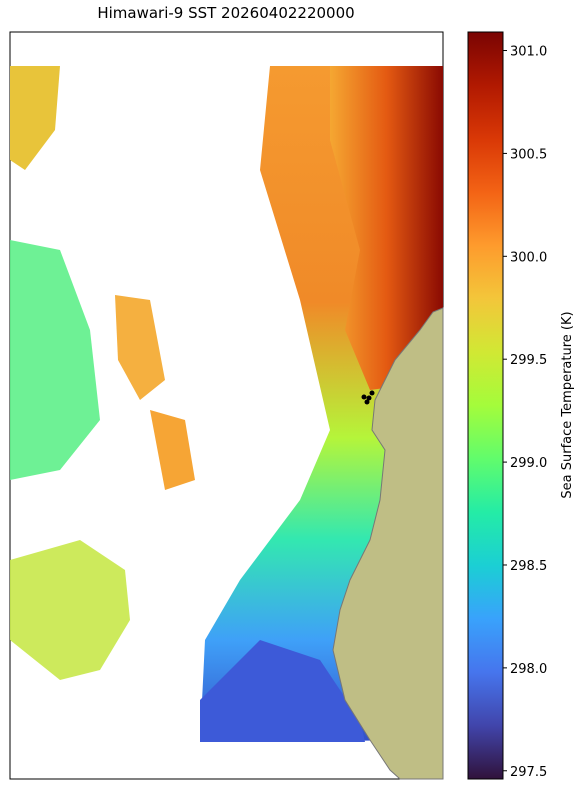  Describe the element at coordinates (528, 154) in the screenshot. I see `colorbar-tick-label: 300.5` at that location.